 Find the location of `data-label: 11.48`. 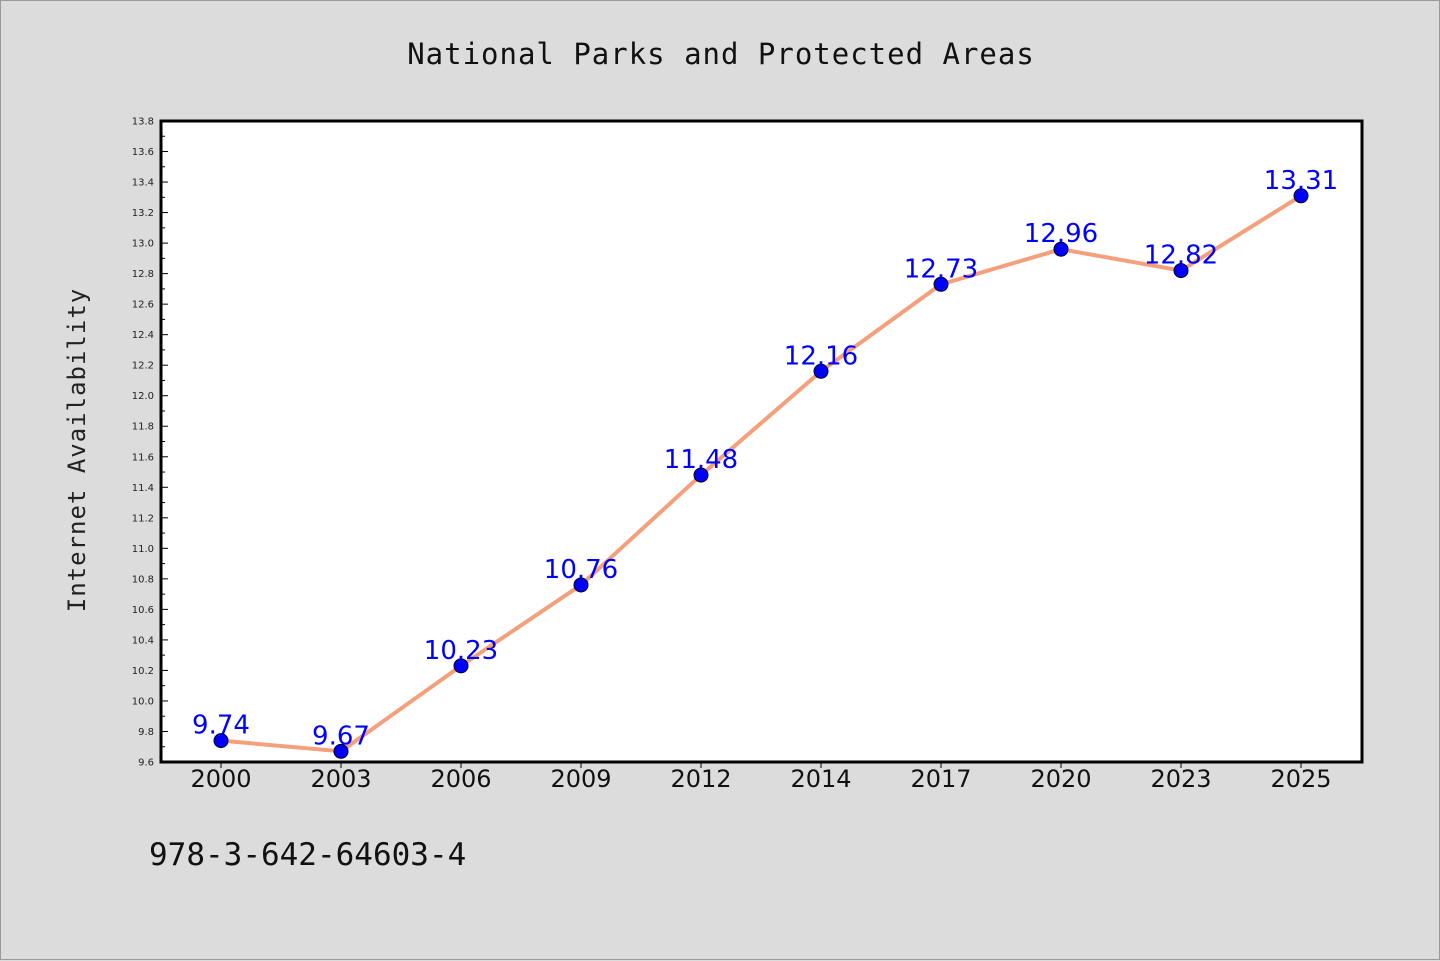

data-label: 11.48 is located at coordinates (701, 460).